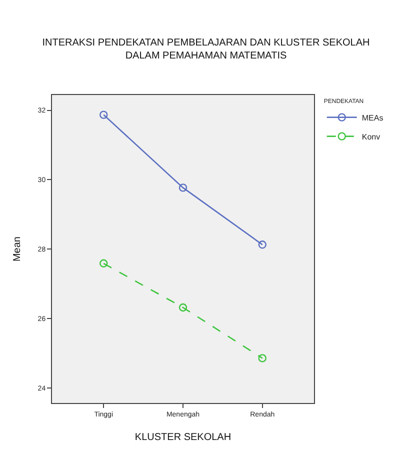  I want to click on y-axis-title: Mean, so click(17, 249).